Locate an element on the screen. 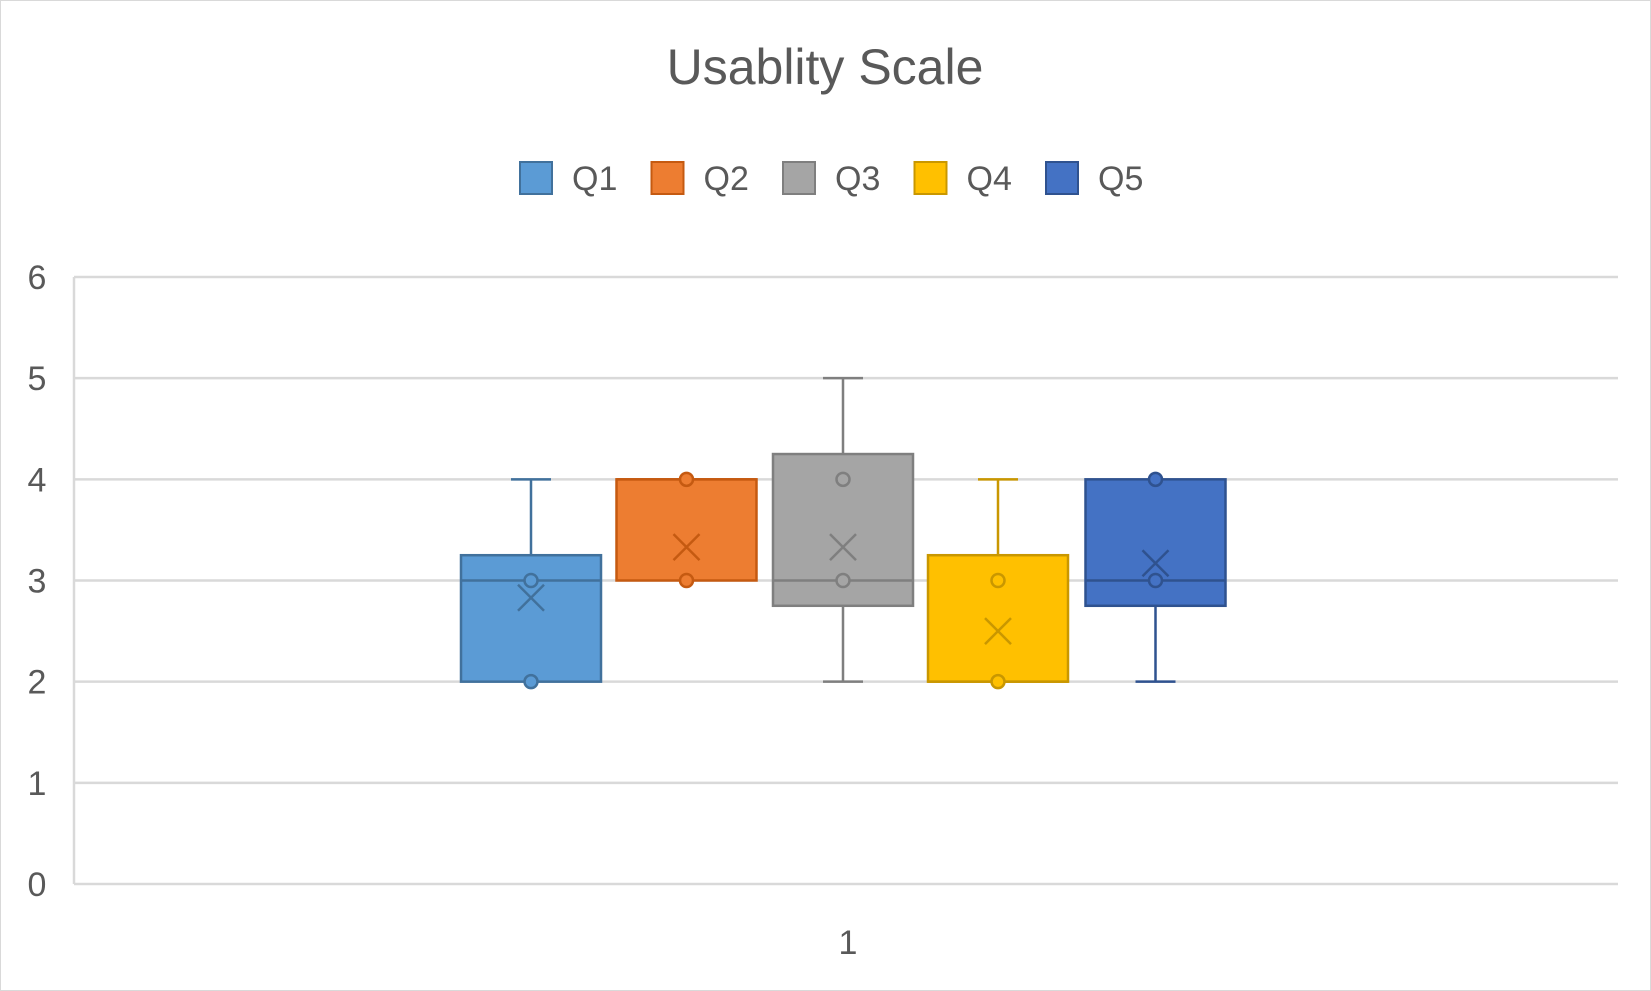 The height and width of the screenshot is (991, 1651). x-axis: 1 is located at coordinates (848, 943).